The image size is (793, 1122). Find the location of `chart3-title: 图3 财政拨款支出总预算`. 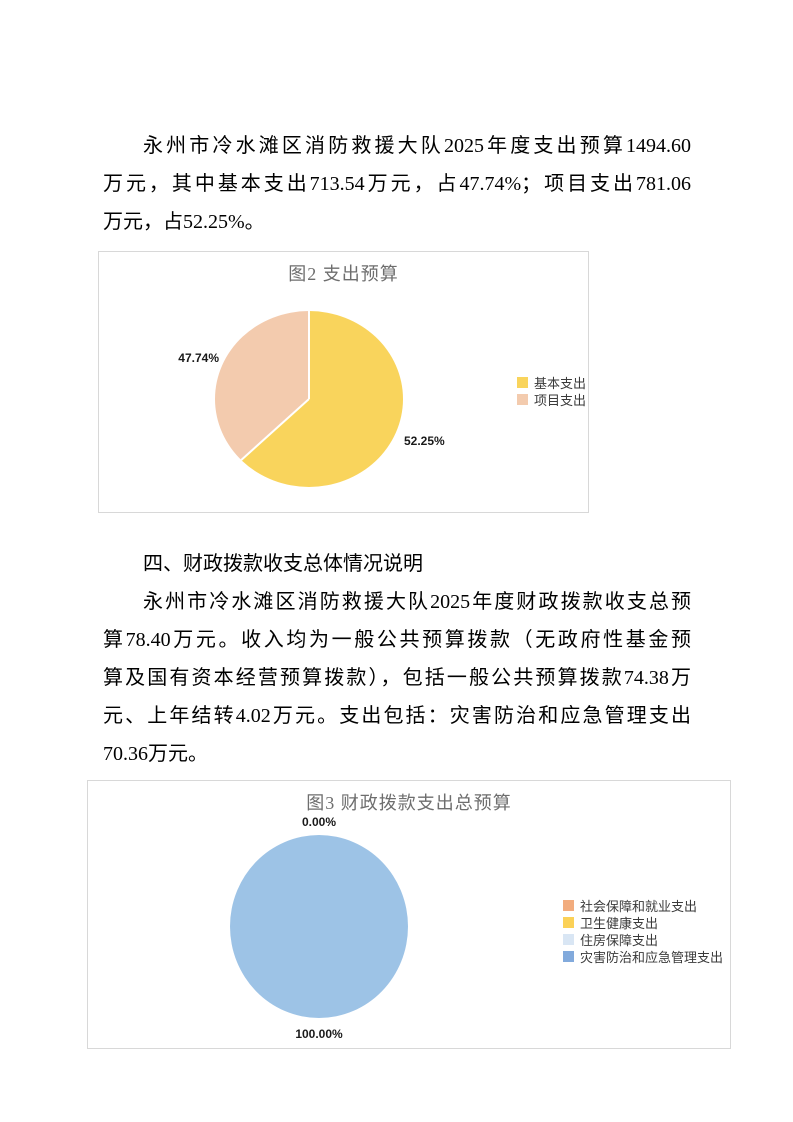

chart3-title: 图3 财政拨款支出总预算 is located at coordinates (409, 803).